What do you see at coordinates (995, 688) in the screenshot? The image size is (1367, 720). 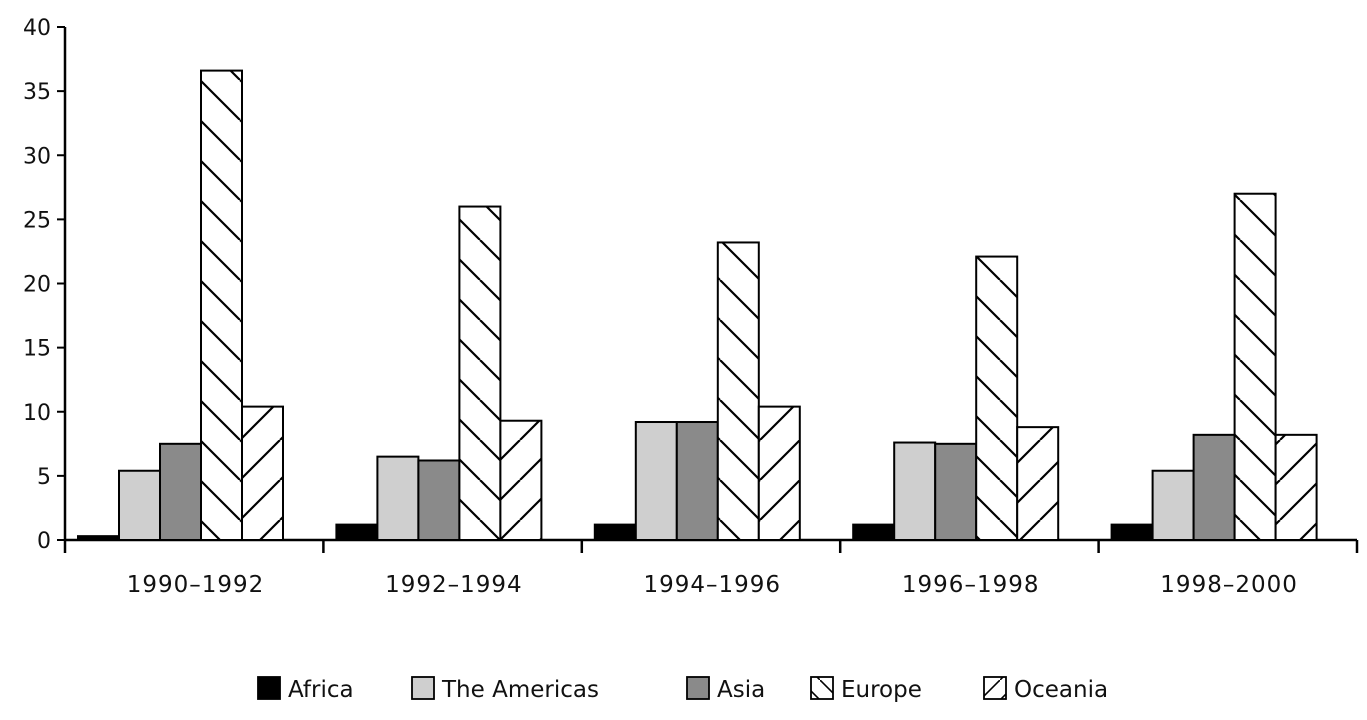 I see `legend-swatch-oceania` at bounding box center [995, 688].